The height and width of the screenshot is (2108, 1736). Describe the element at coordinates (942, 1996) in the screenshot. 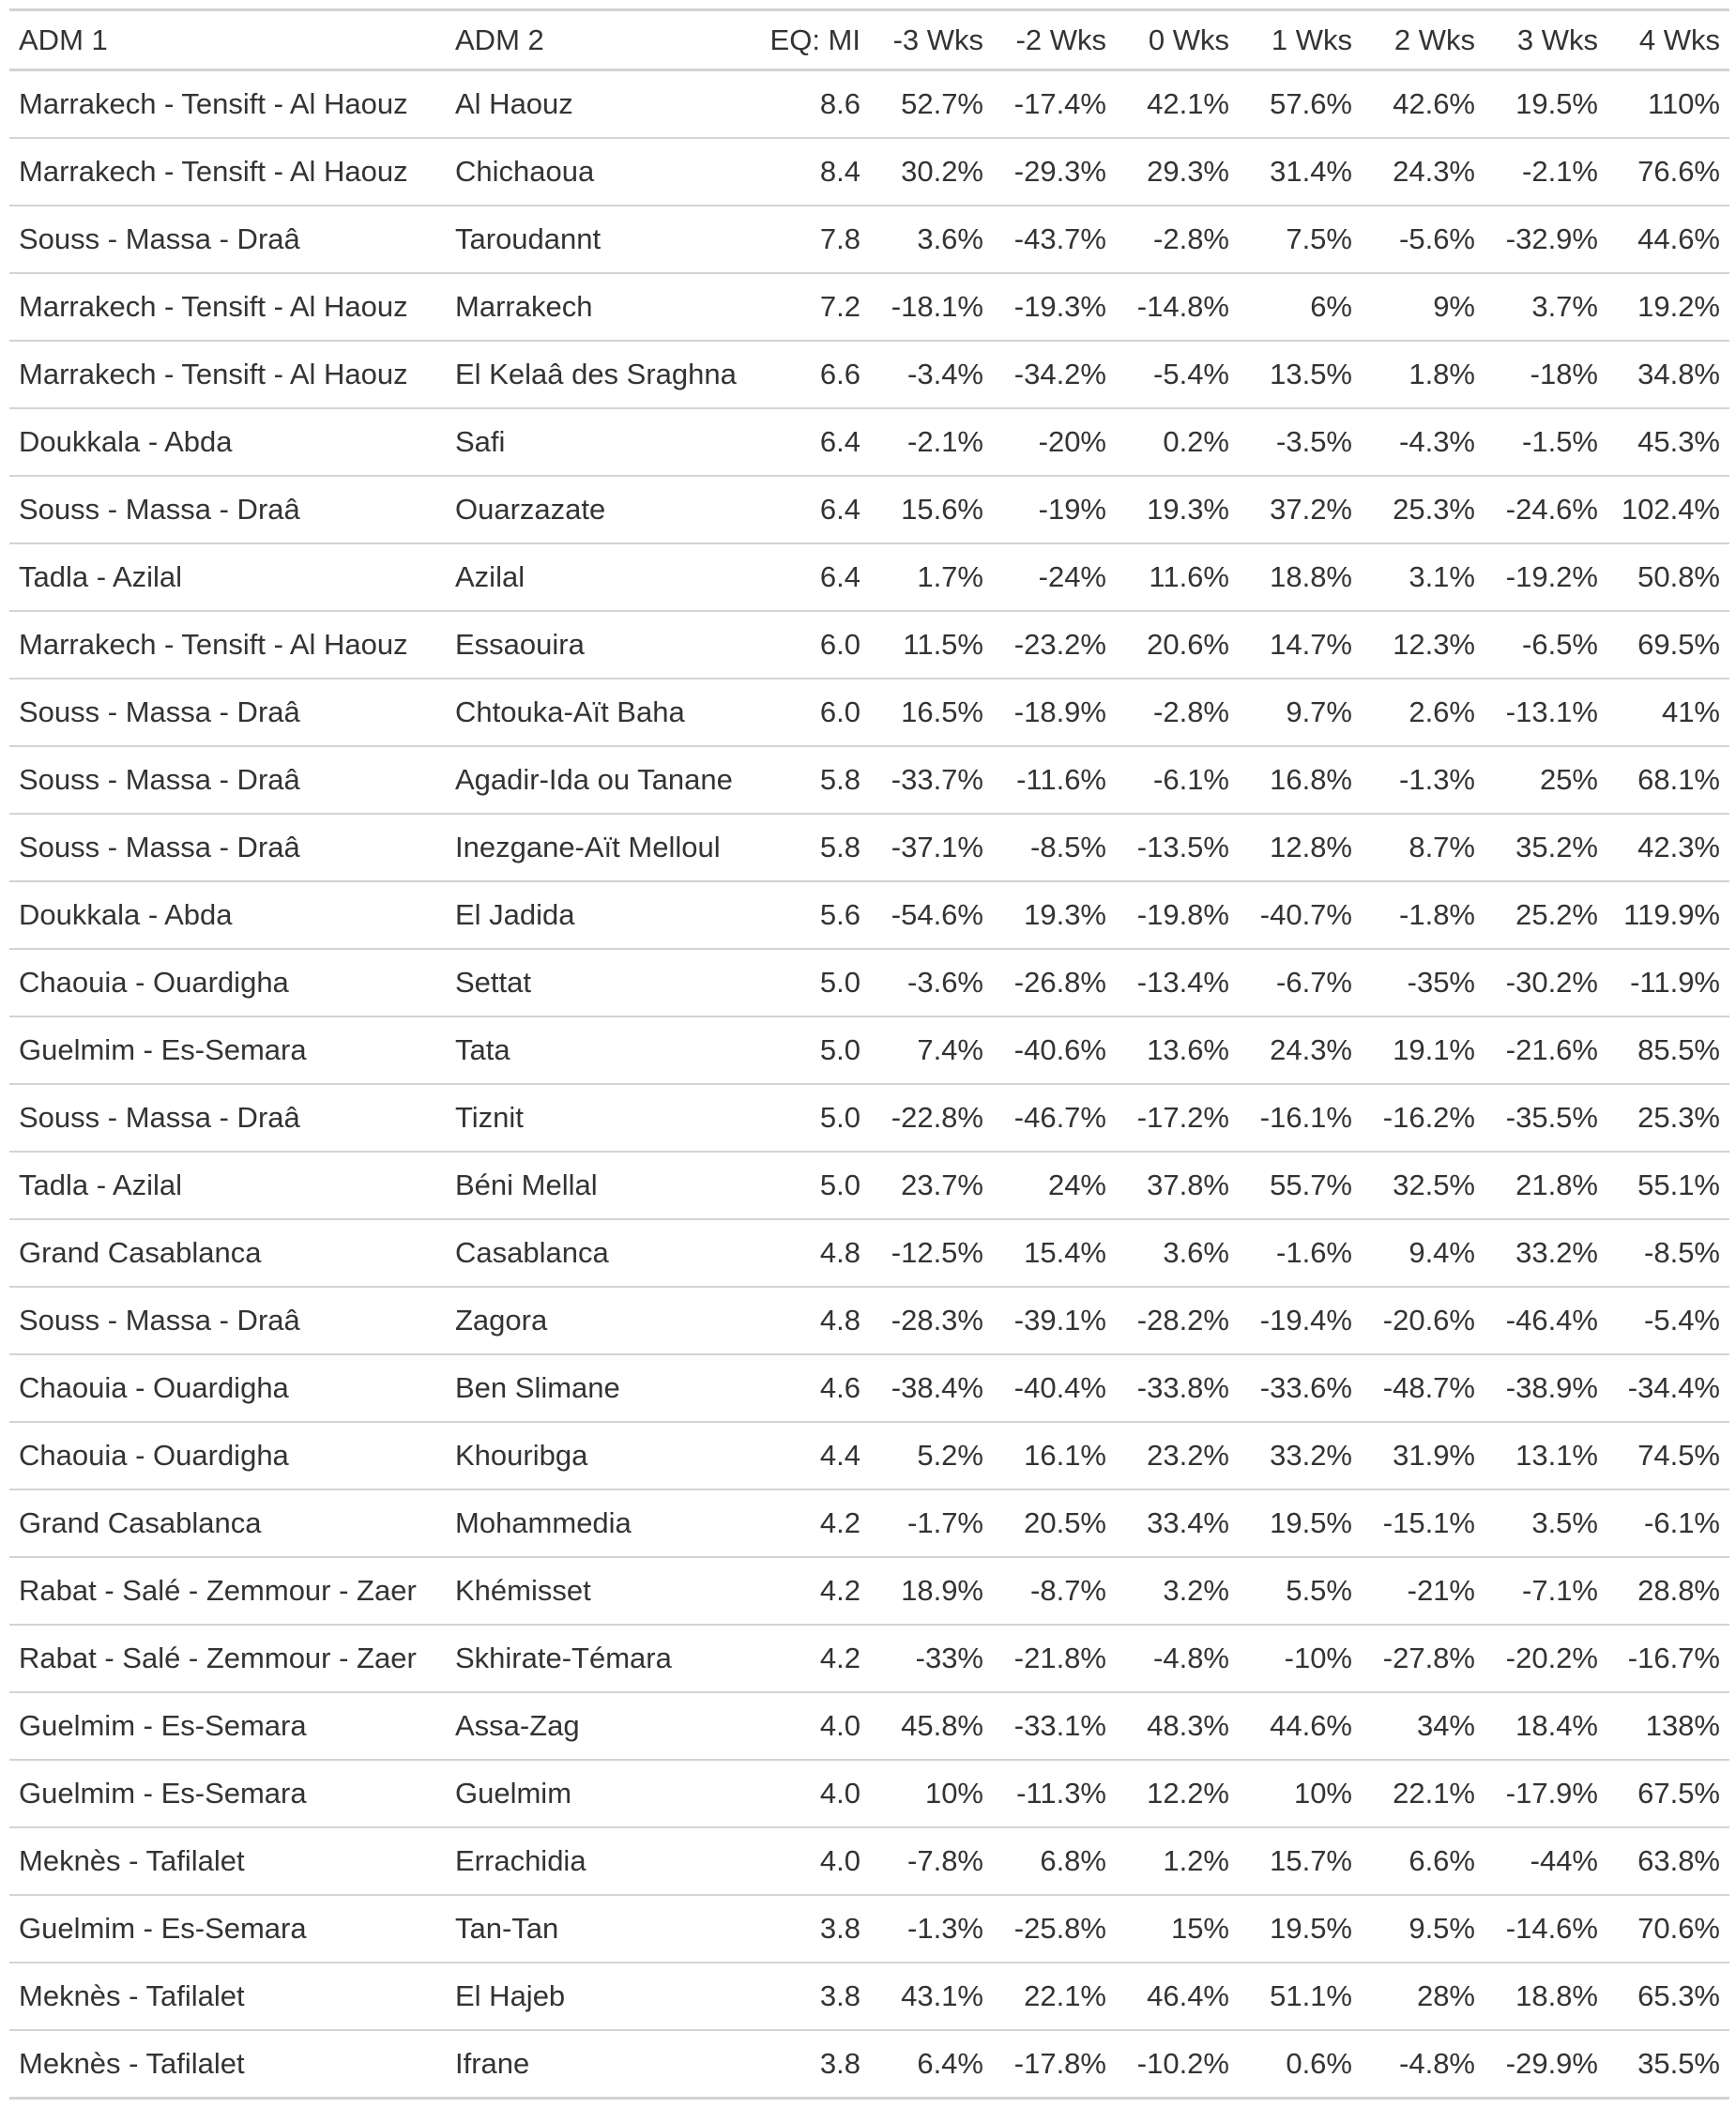

I see `cell-minus-3-wks: 43.1%` at that location.